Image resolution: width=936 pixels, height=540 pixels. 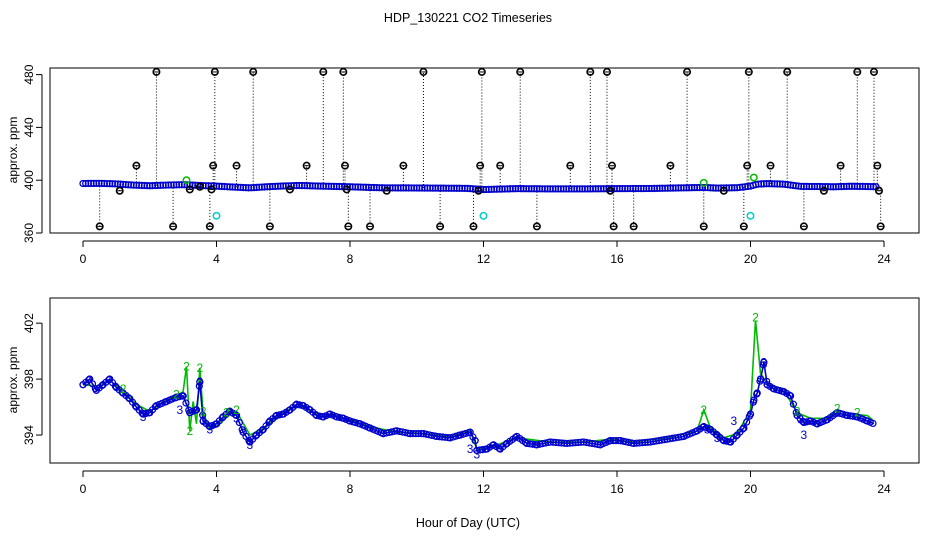 I want to click on cyan-point, so click(x=216, y=215).